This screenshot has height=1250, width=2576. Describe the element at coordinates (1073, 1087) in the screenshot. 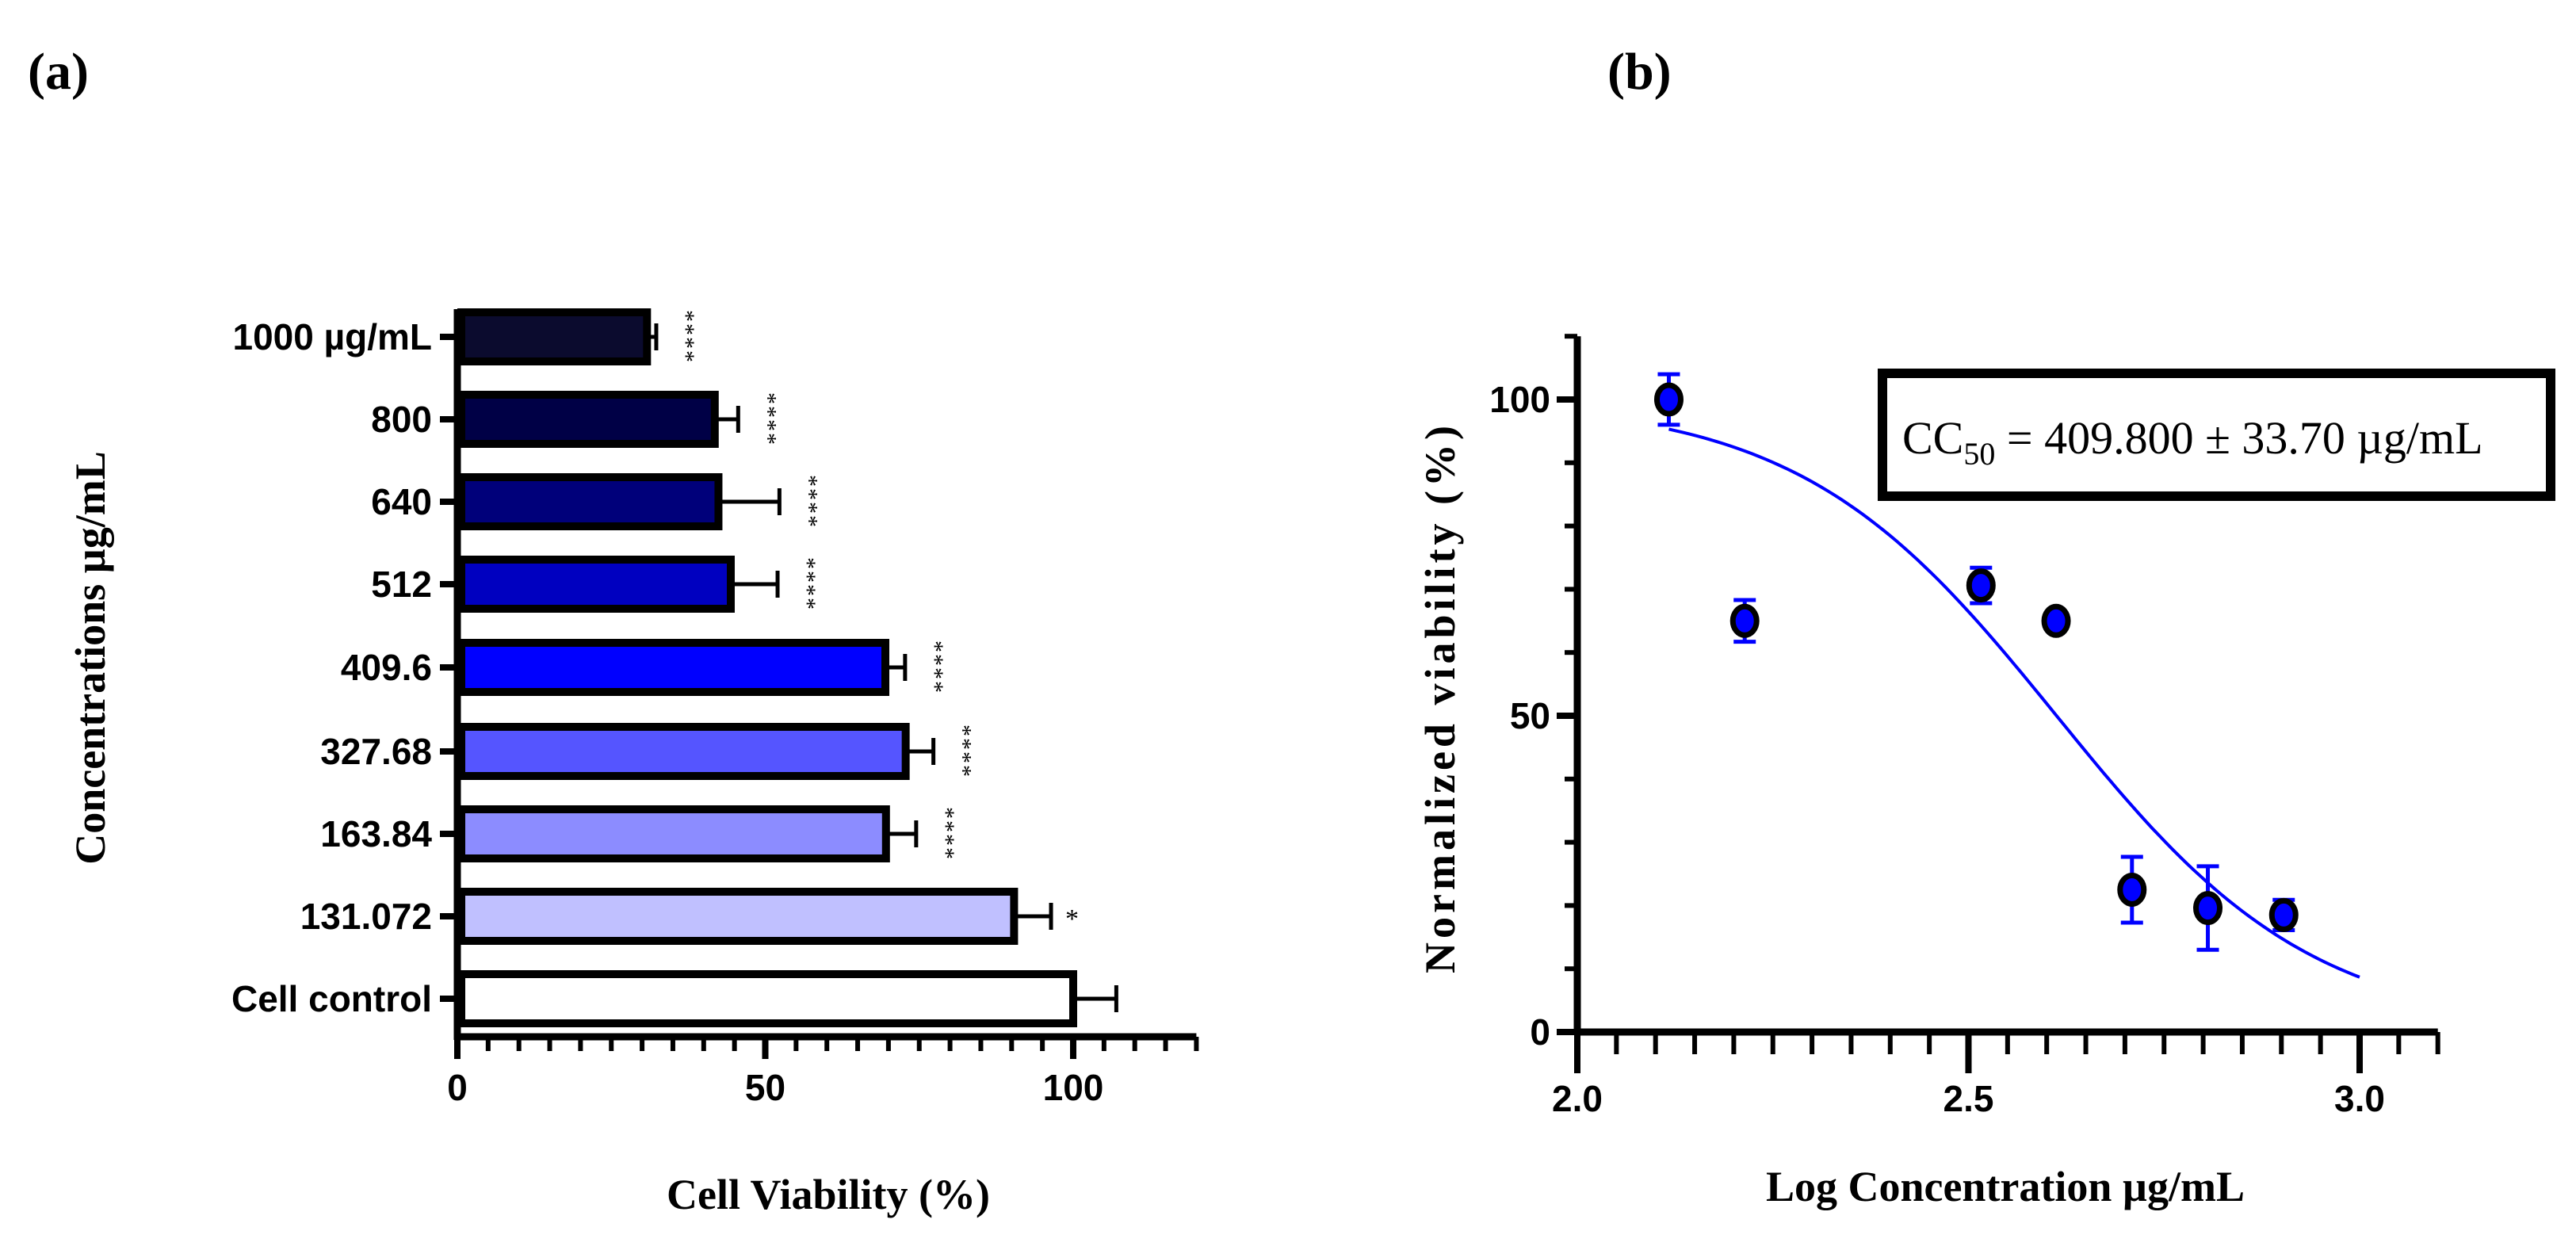

I see `x-tick-label: 100` at that location.